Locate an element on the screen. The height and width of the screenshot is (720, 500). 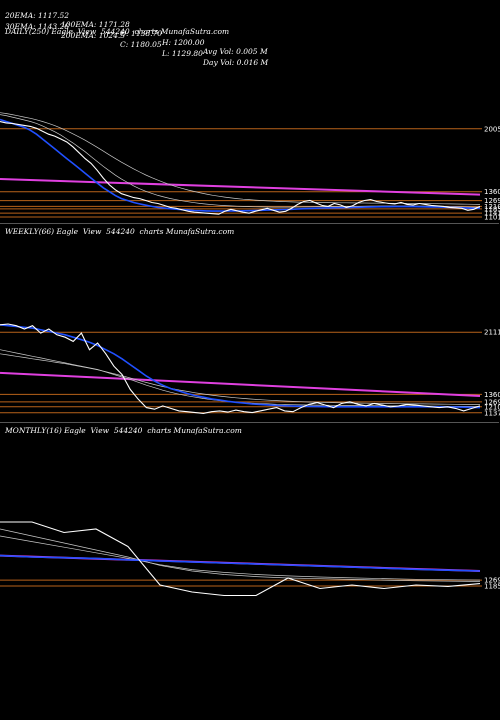
ema200-value: 200EMA: 1024.5 is located at coordinates (93, 35).